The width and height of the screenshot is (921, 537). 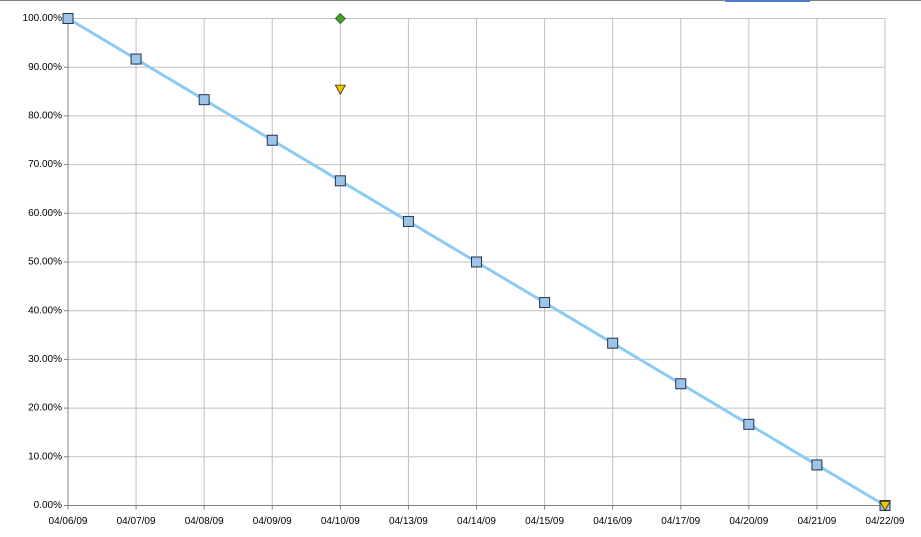 I want to click on x-tick-label: 04/20/09, so click(x=748, y=521).